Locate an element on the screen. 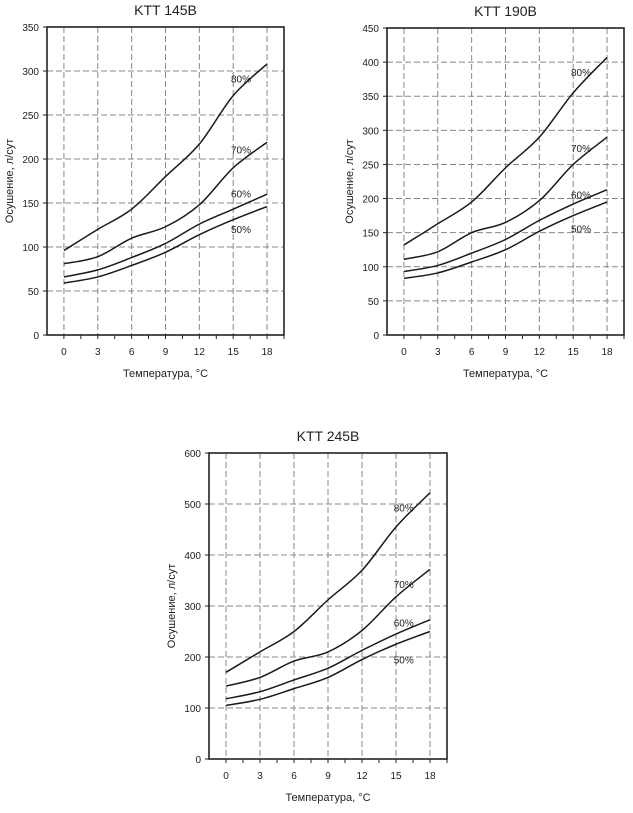 Image resolution: width=633 pixels, height=813 pixels. chart-title: KTT 245B is located at coordinates (328, 436).